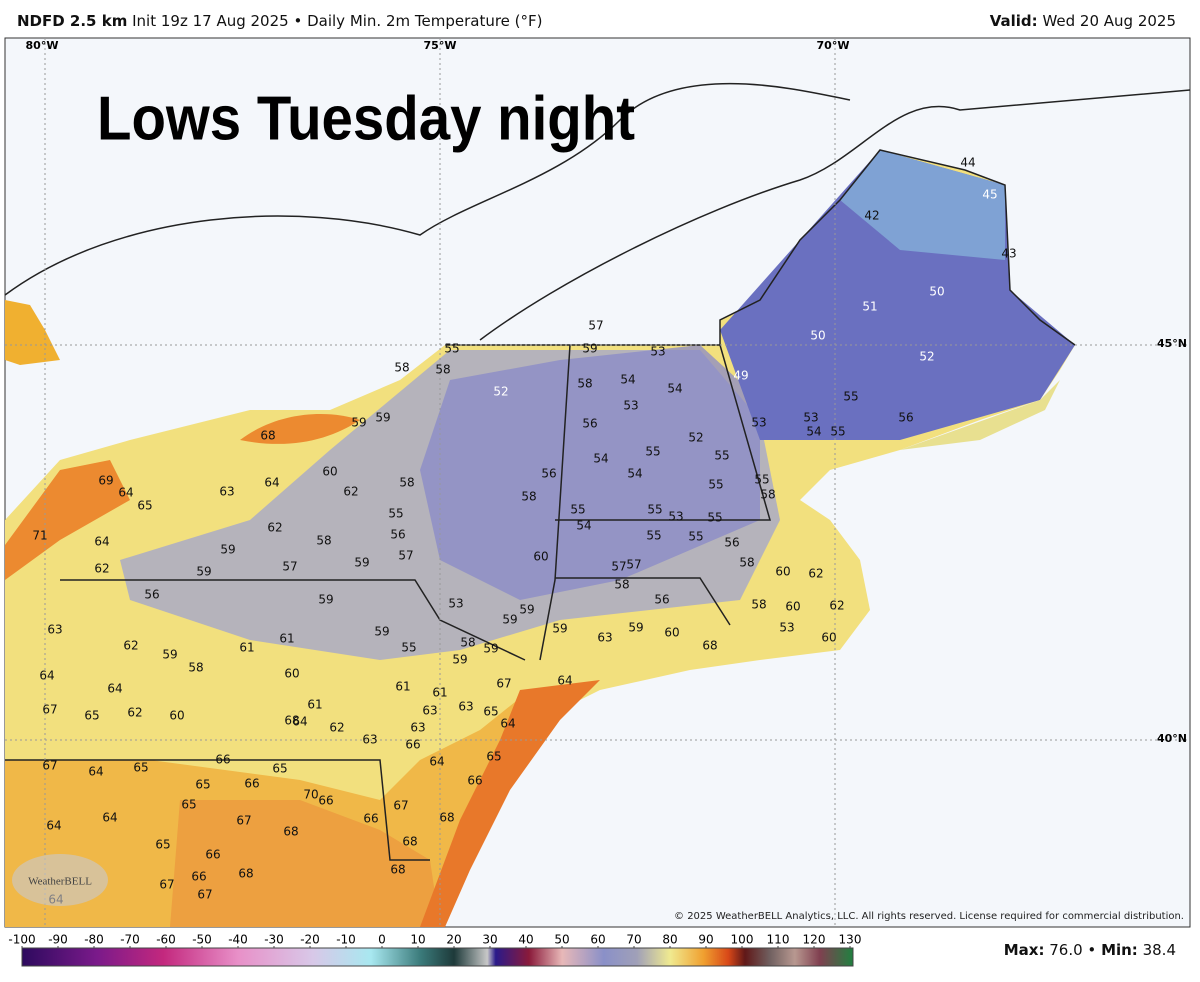 The image size is (1200, 982). What do you see at coordinates (105, 481) in the screenshot?
I see `temperature-label: 69` at bounding box center [105, 481].